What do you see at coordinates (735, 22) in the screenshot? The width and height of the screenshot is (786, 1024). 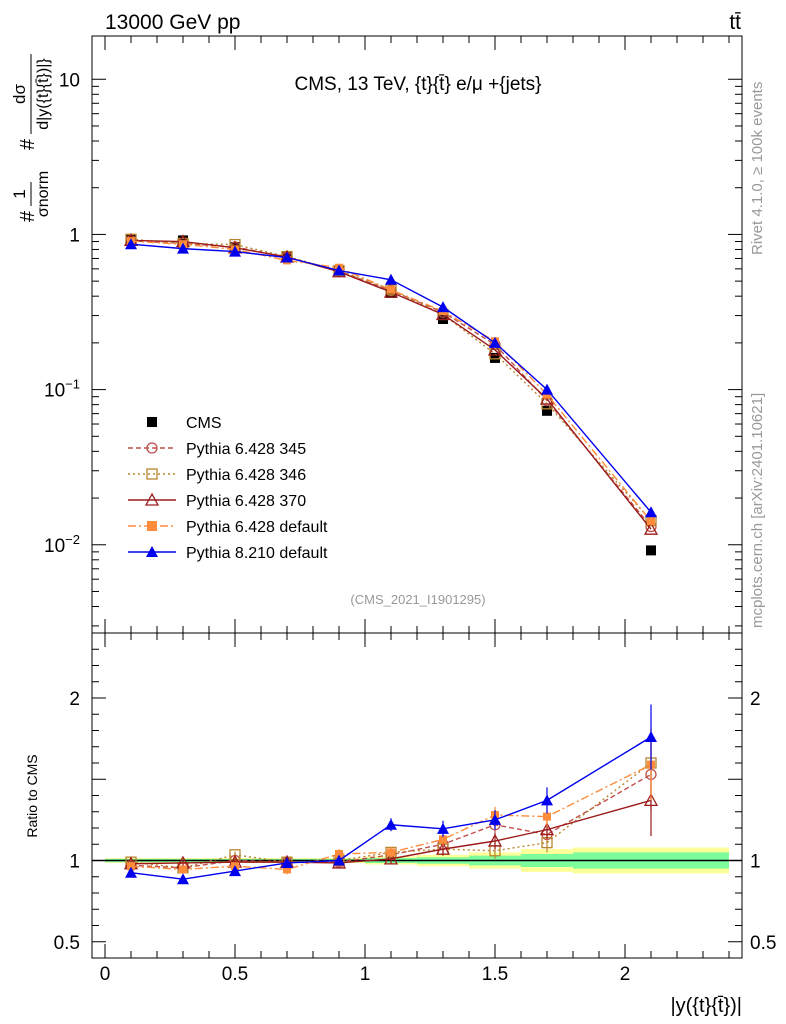 I see `process-label: tt̄` at bounding box center [735, 22].